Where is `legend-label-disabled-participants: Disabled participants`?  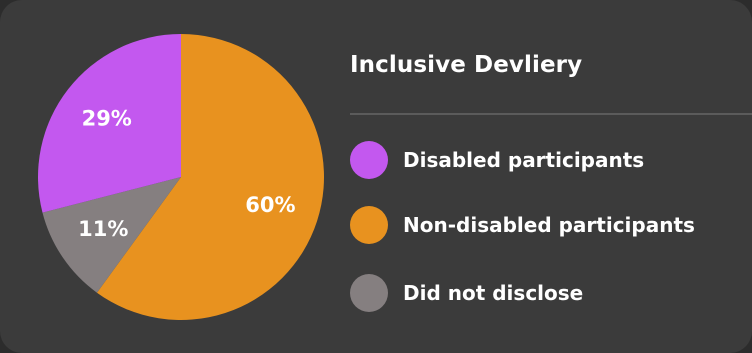
legend-label-disabled-participants: Disabled participants is located at coordinates (524, 160).